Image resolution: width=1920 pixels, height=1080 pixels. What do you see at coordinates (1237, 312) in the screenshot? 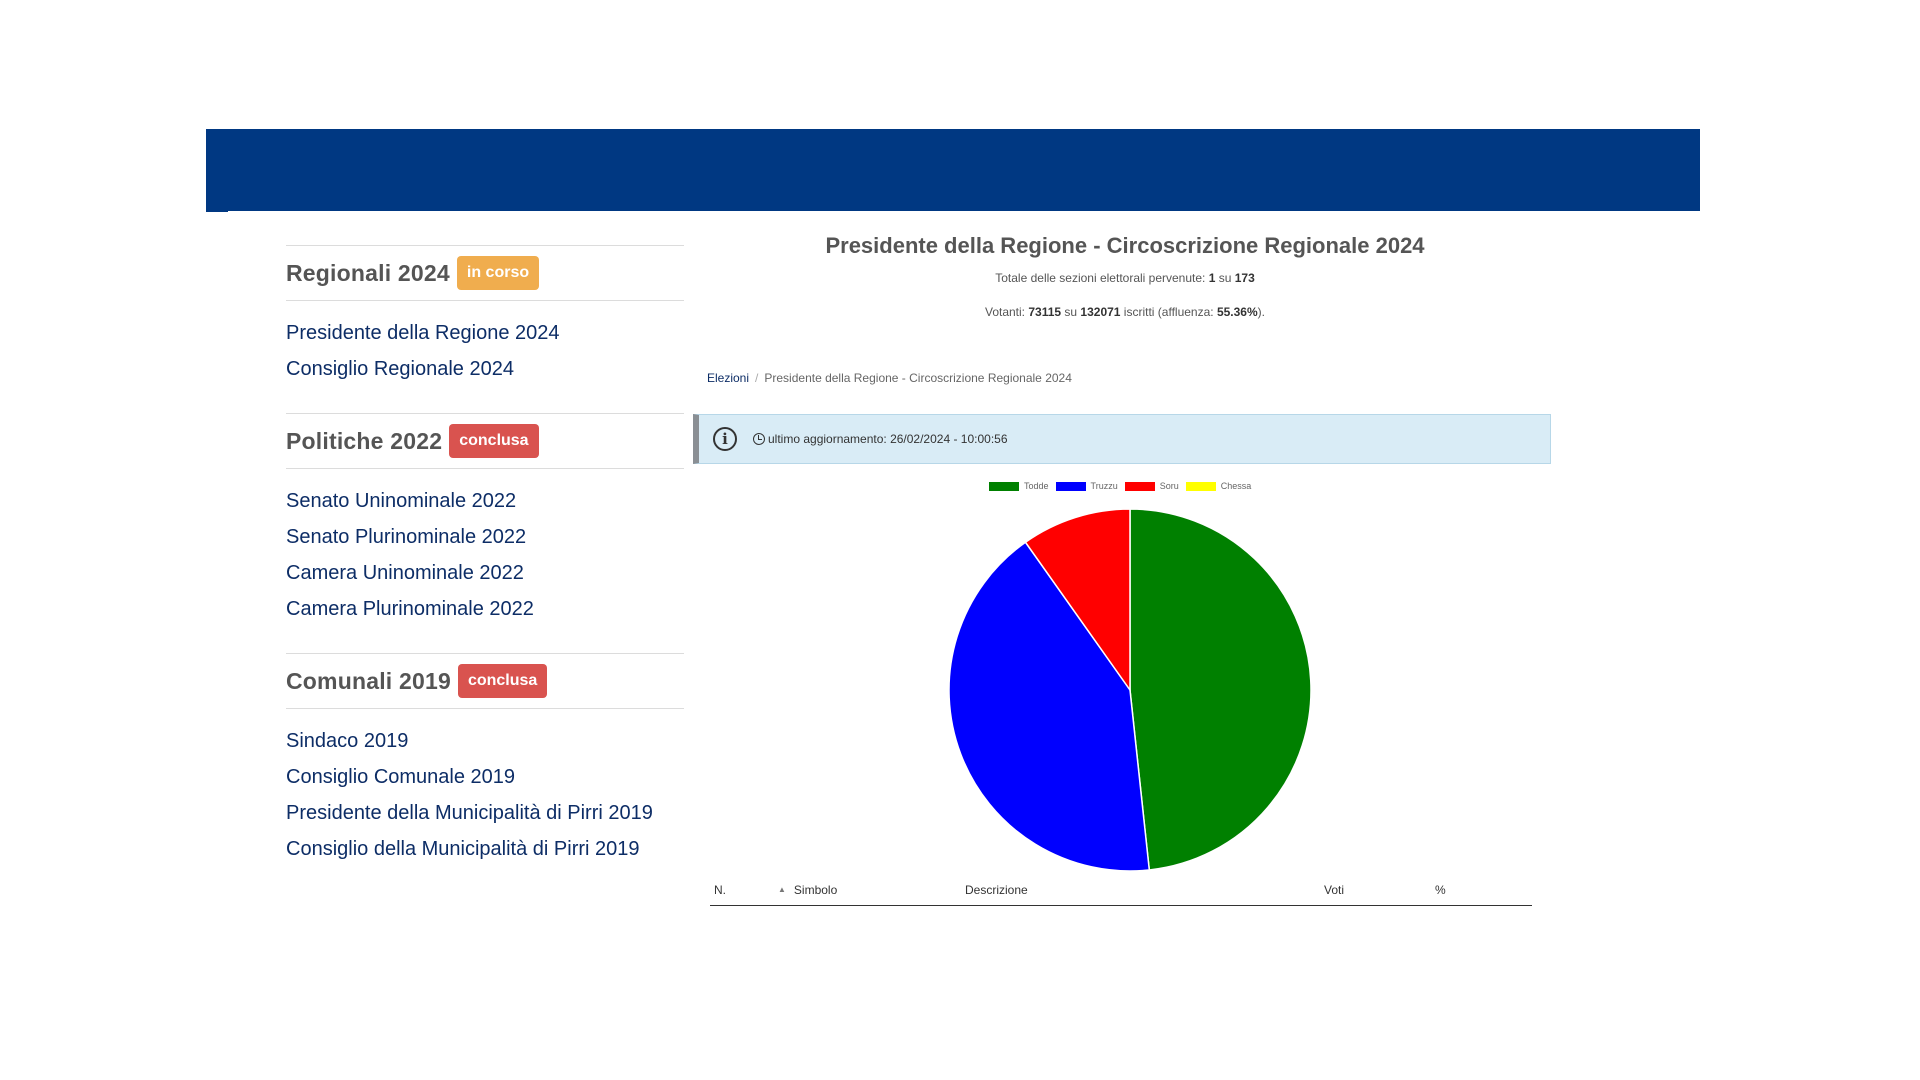
I see `turnout: 55.36%` at bounding box center [1237, 312].